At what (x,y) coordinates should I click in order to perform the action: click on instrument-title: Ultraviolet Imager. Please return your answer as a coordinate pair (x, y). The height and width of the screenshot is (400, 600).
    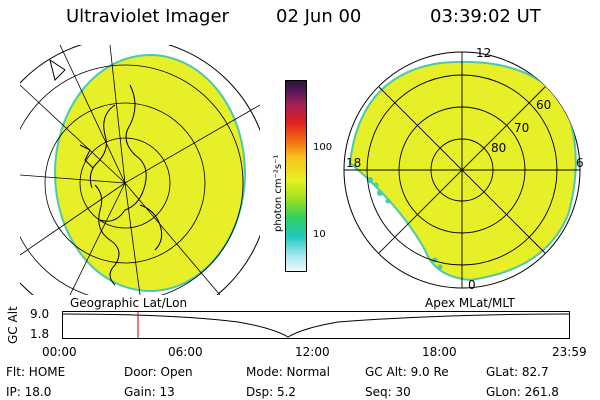
    Looking at the image, I should click on (147, 16).